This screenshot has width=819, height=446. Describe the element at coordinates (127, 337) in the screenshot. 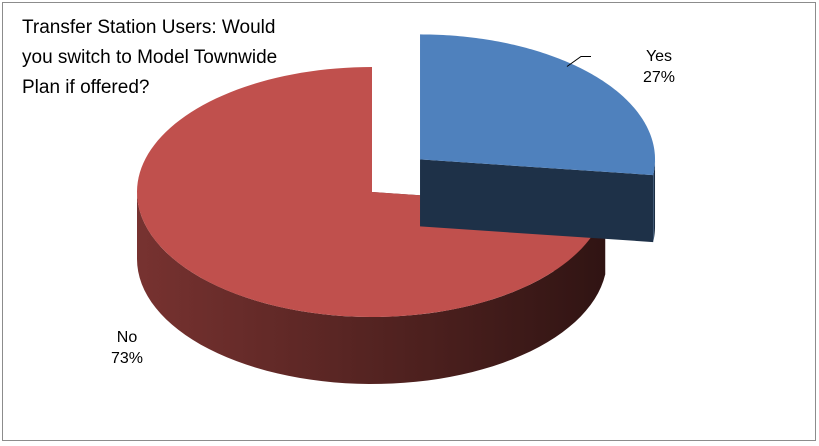

I see `data-label-no-category: No` at that location.